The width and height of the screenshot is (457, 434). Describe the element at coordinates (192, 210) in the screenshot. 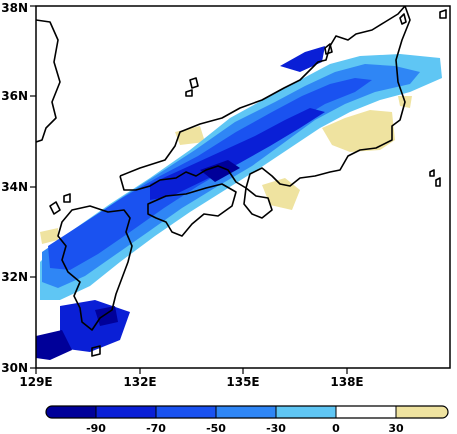

I see `coastline-shikoku` at that location.